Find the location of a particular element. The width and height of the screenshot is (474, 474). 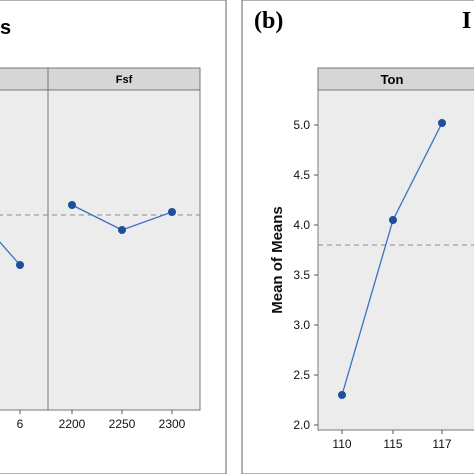

y-axis-label: Mean of Means is located at coordinates (277, 260).